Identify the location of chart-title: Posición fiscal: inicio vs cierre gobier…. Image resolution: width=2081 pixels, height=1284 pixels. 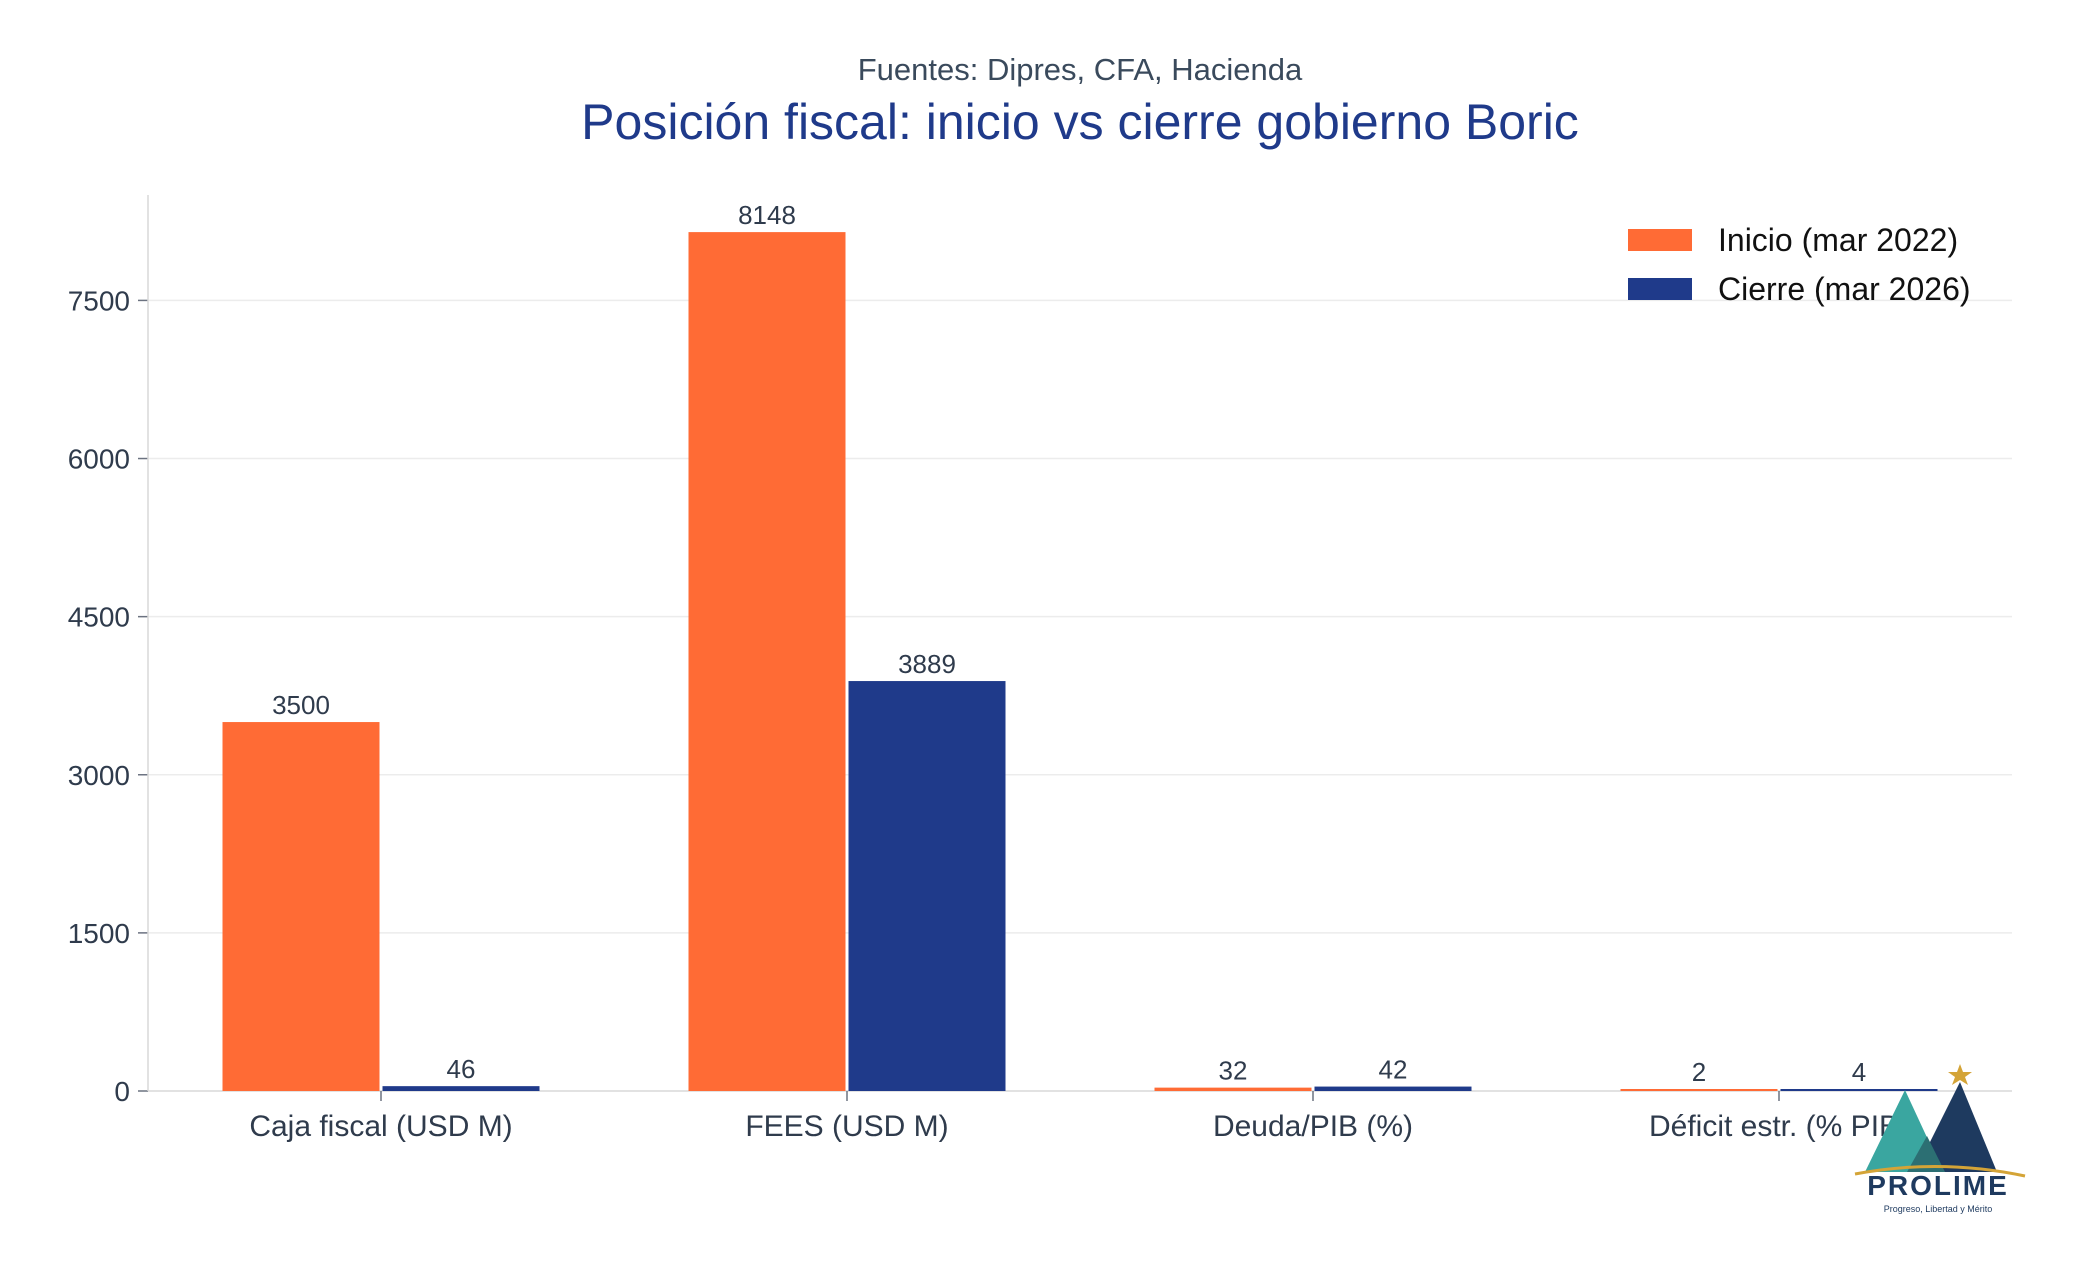
(1080, 122).